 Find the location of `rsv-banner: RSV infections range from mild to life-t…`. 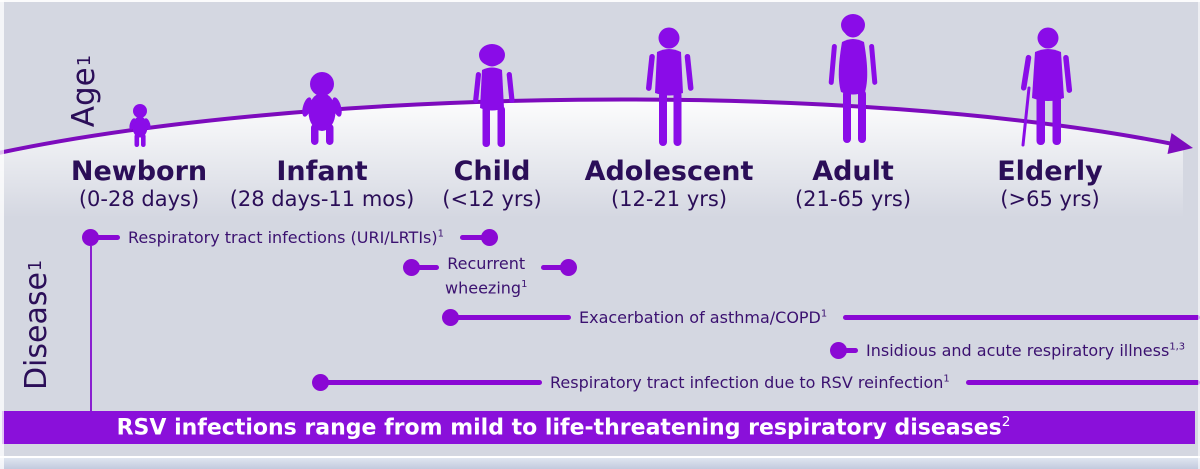

rsv-banner: RSV infections range from mild to life-t… is located at coordinates (598, 427).